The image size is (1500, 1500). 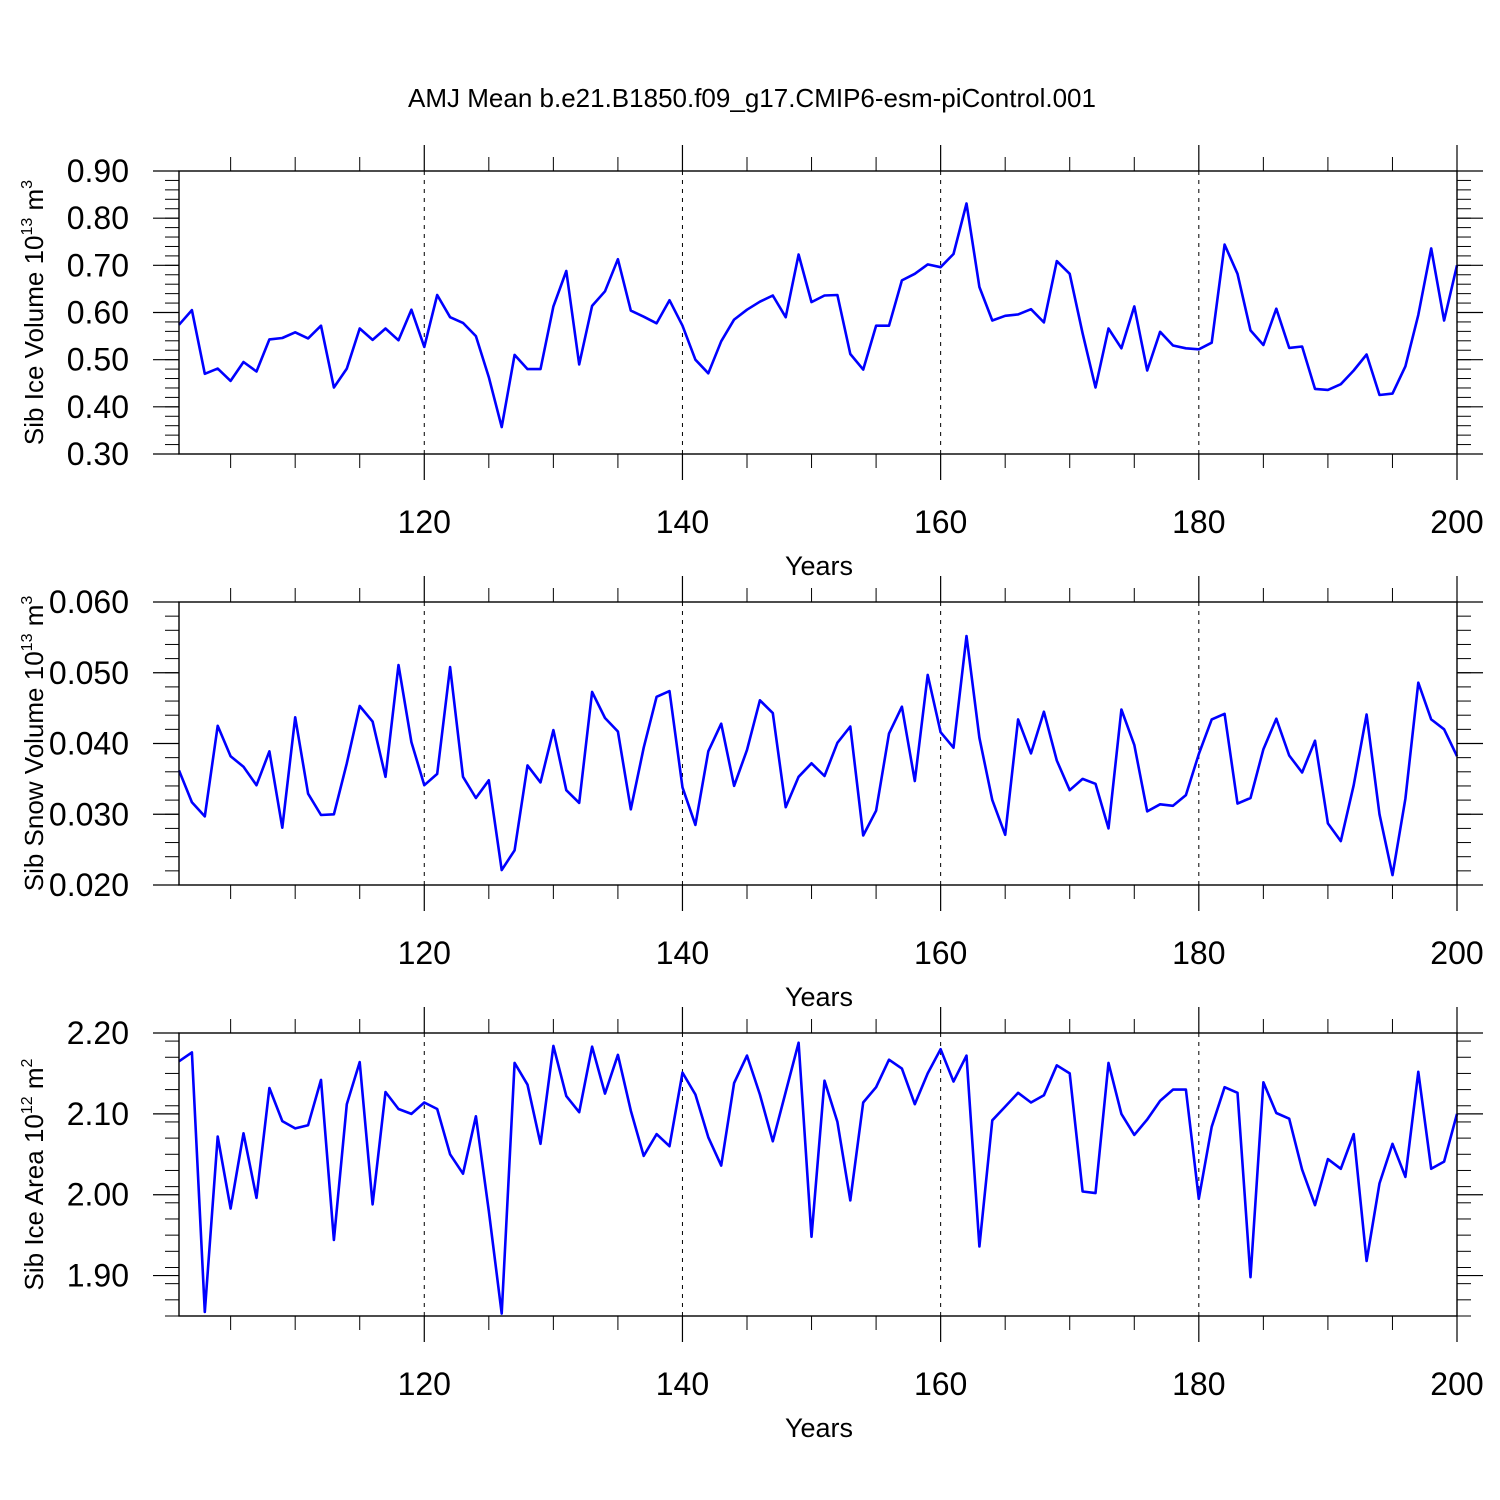 I want to click on y-axis-label: Sib Ice Volume 1013 m3, so click(x=34, y=312).